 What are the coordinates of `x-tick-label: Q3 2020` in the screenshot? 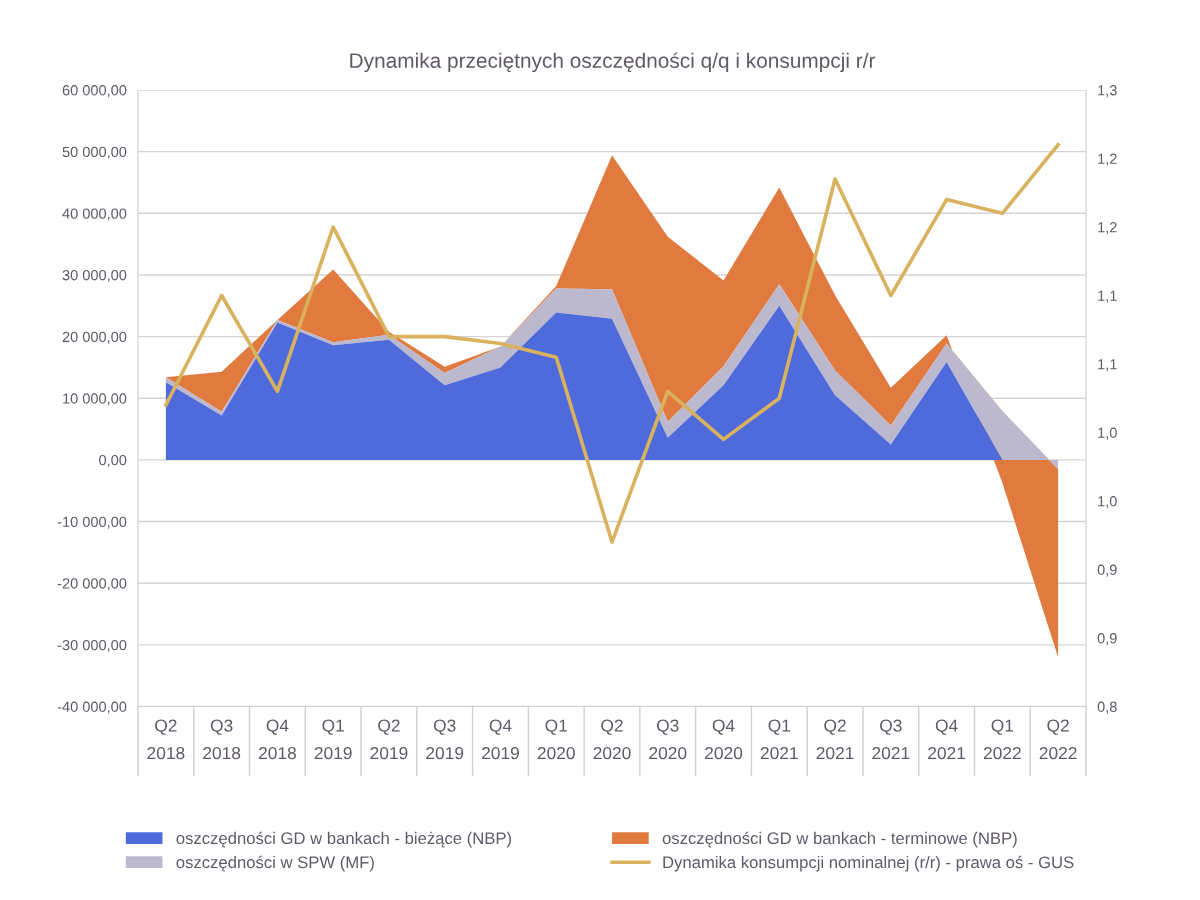 It's located at (668, 739).